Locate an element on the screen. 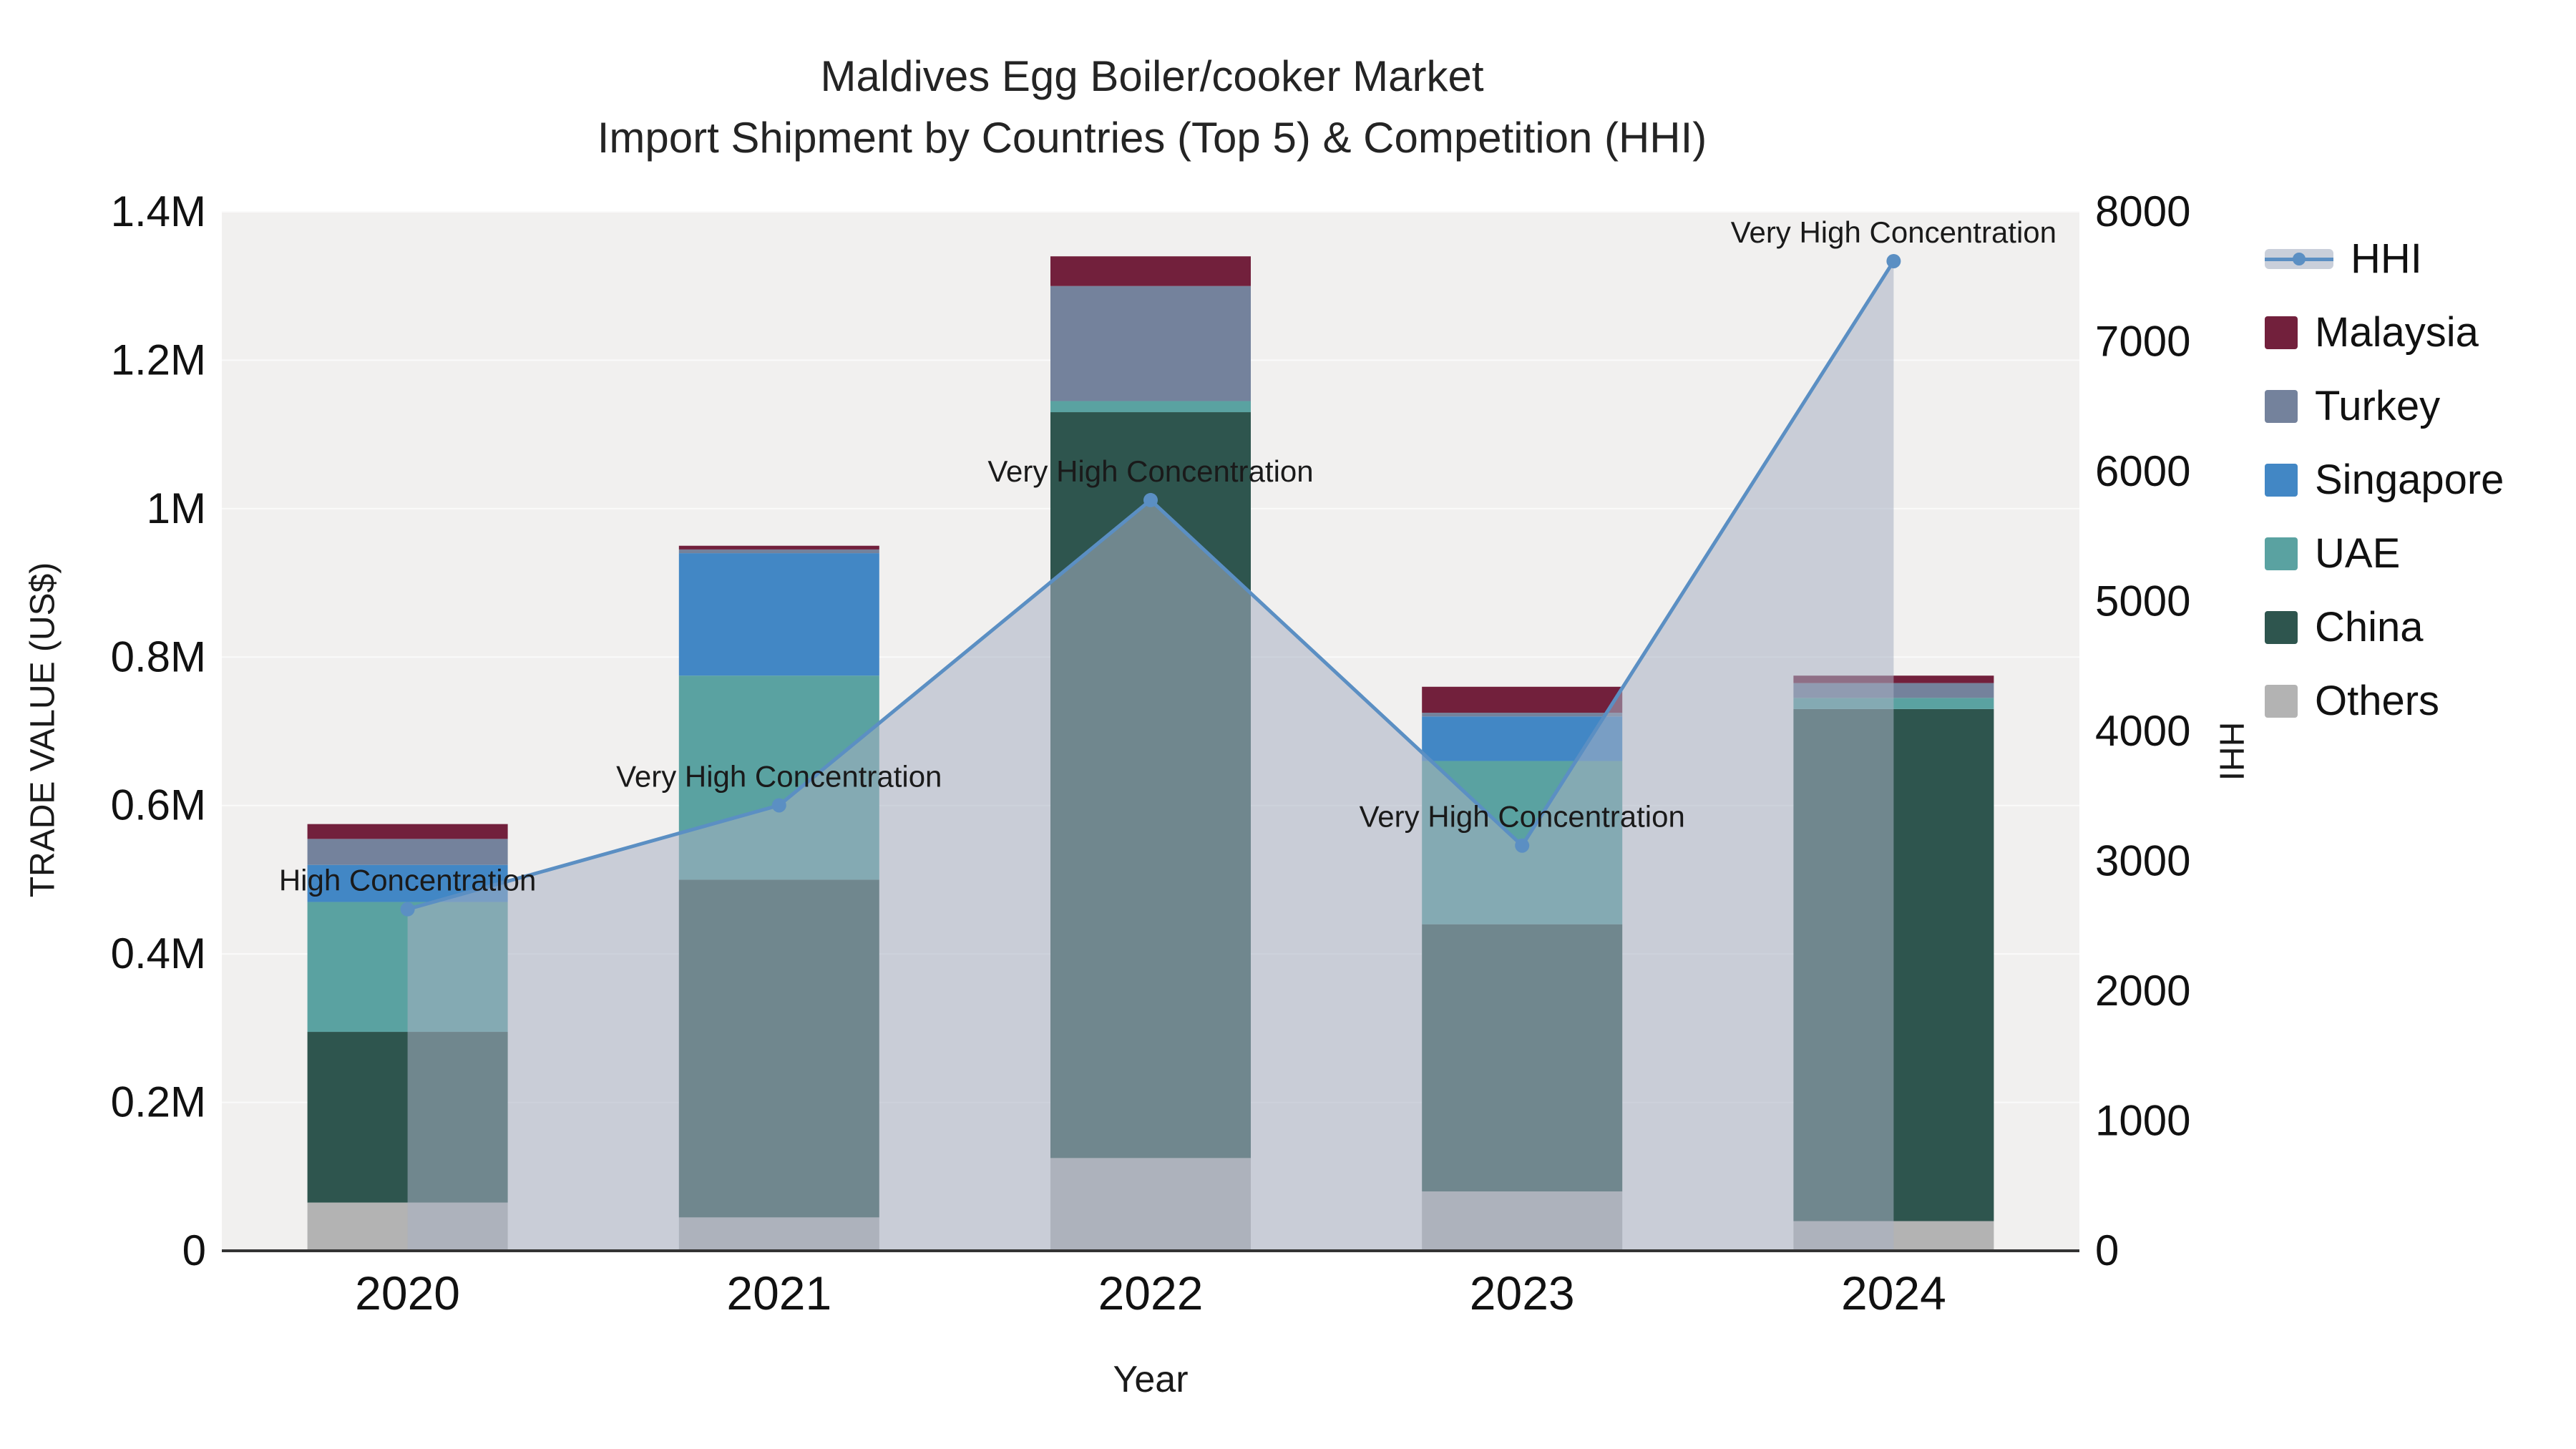  bar-segment-malaysia-2021 is located at coordinates (778, 547).